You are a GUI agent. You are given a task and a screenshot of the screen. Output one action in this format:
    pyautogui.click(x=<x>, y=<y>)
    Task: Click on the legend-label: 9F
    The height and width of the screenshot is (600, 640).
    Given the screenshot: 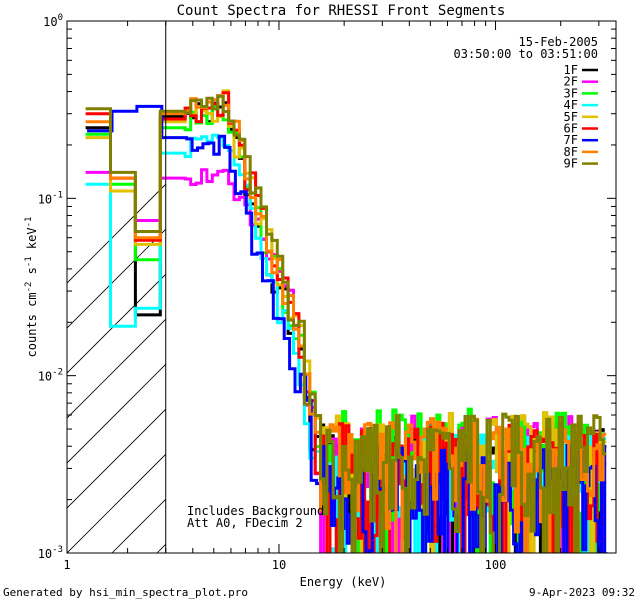 What is the action you would take?
    pyautogui.click(x=571, y=164)
    